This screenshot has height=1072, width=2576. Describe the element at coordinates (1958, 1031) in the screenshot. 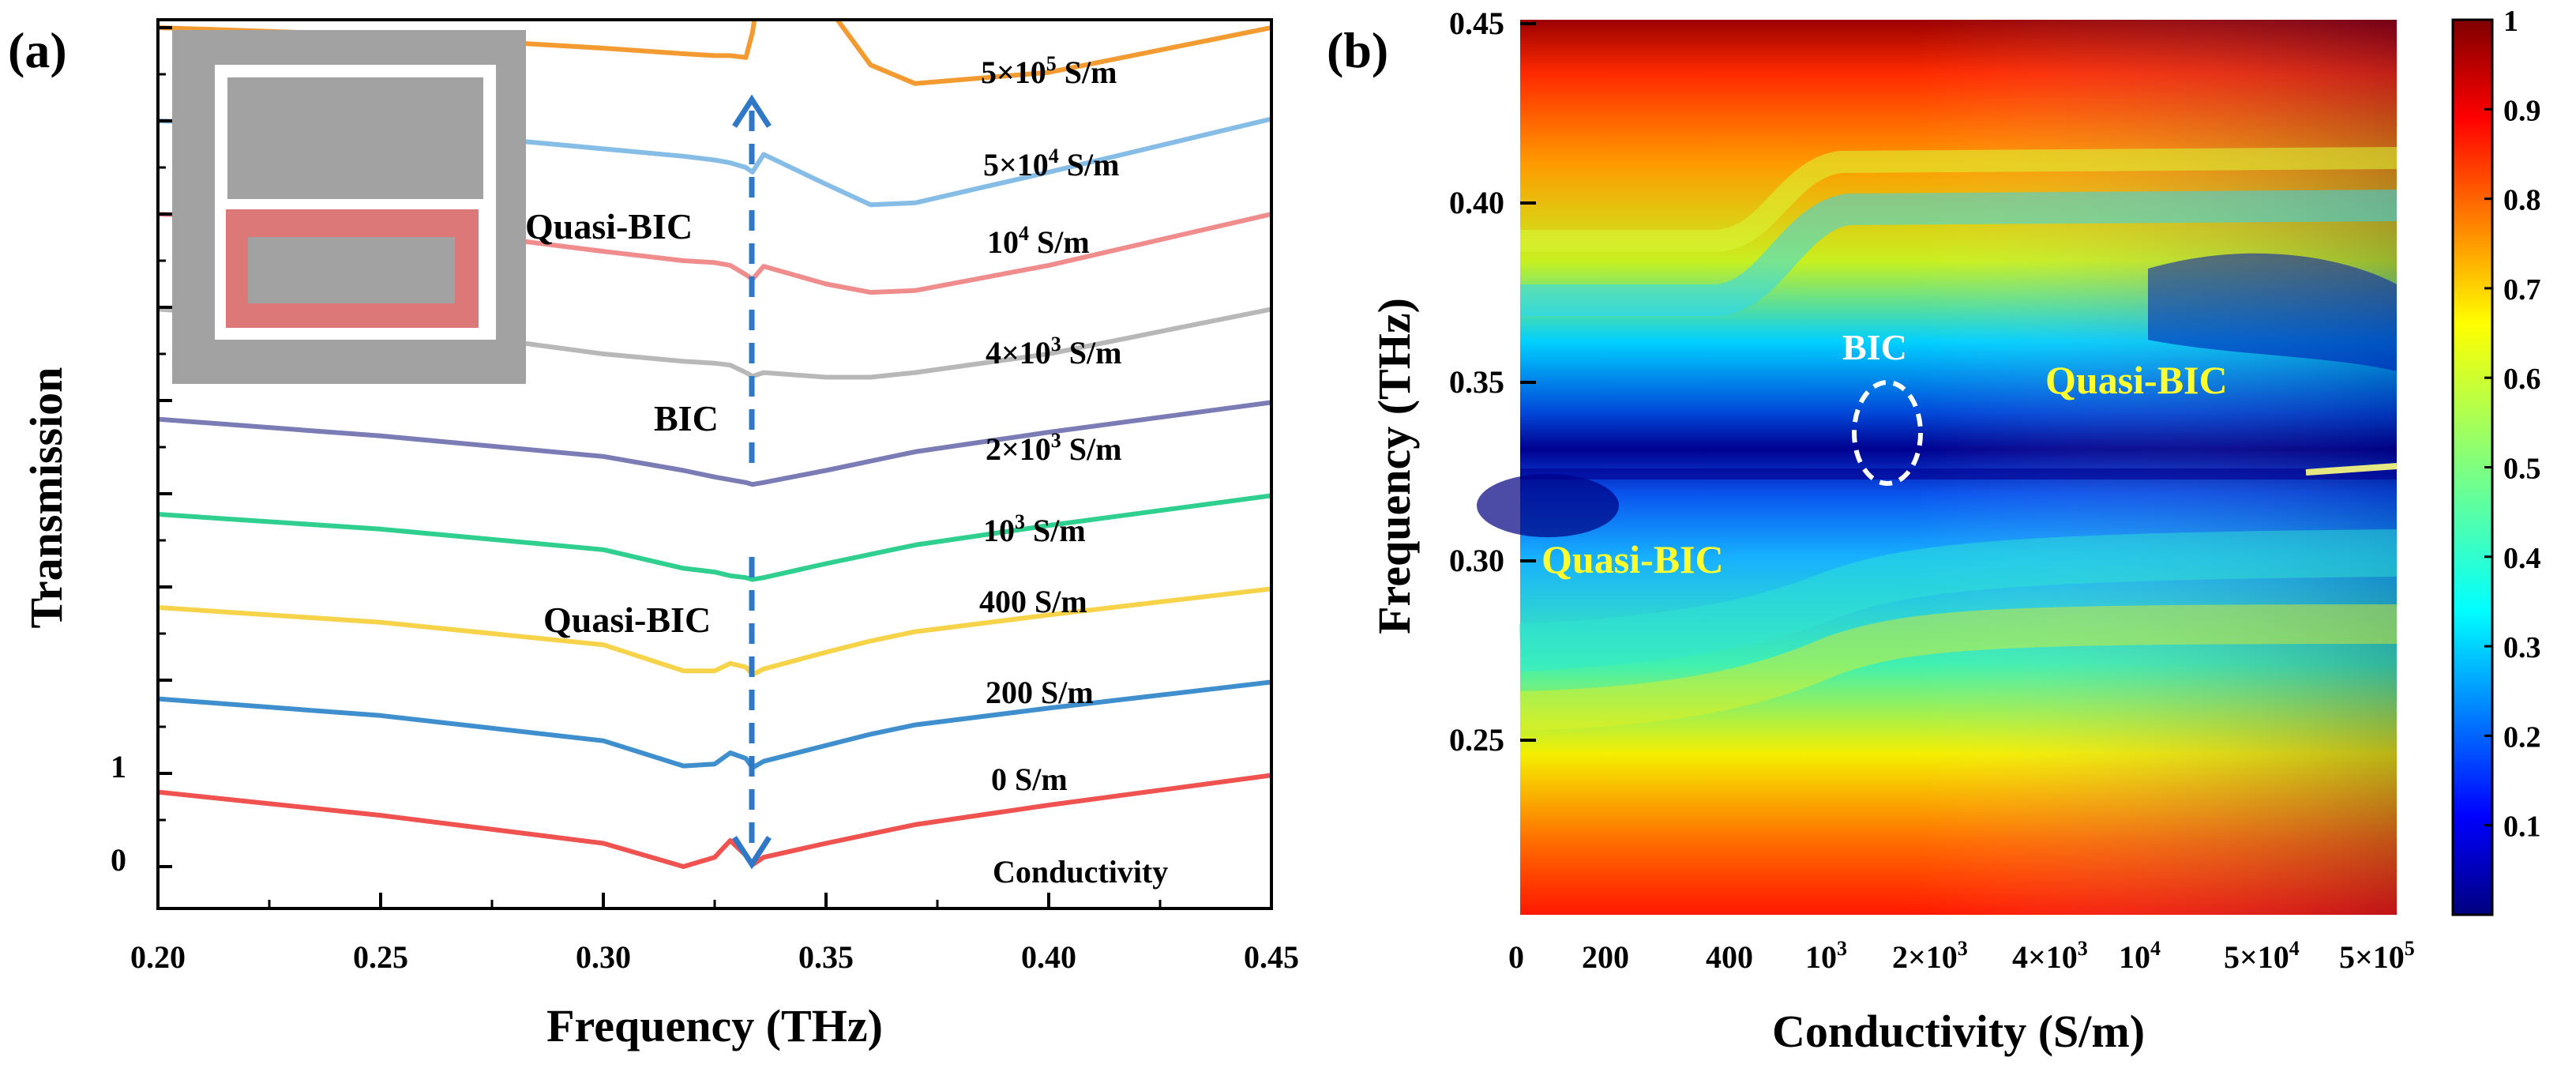

I see `panel-b-x-axis-label: Conductivity (S/m)` at that location.